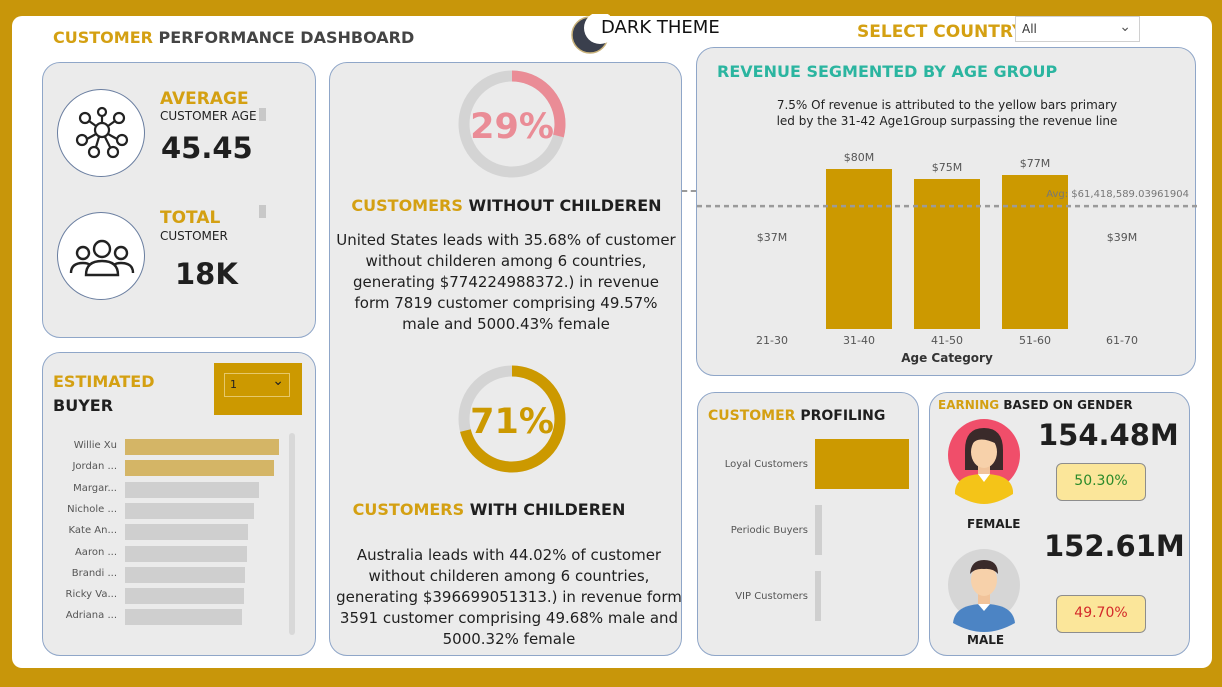  I want to click on revenue-bar-value-label: $75M, so click(947, 167).